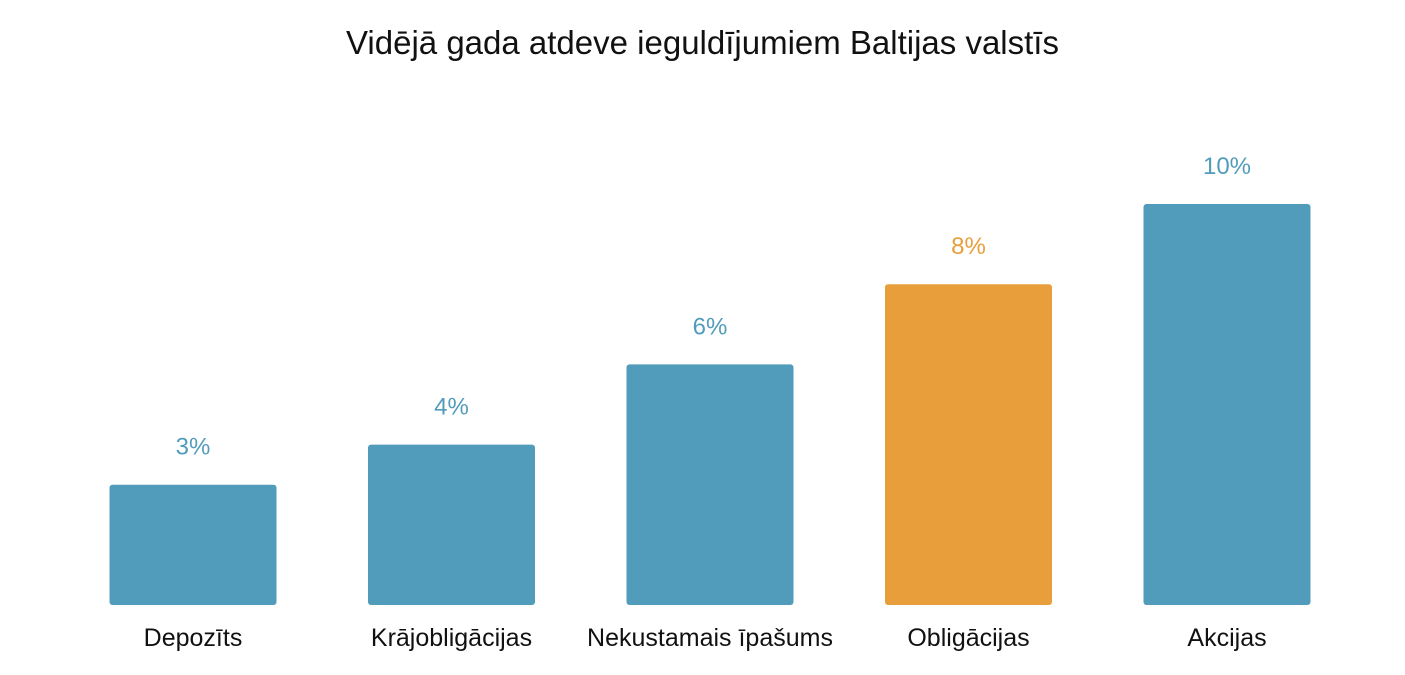 The height and width of the screenshot is (675, 1405). What do you see at coordinates (710, 326) in the screenshot?
I see `value-label-2: 6%` at bounding box center [710, 326].